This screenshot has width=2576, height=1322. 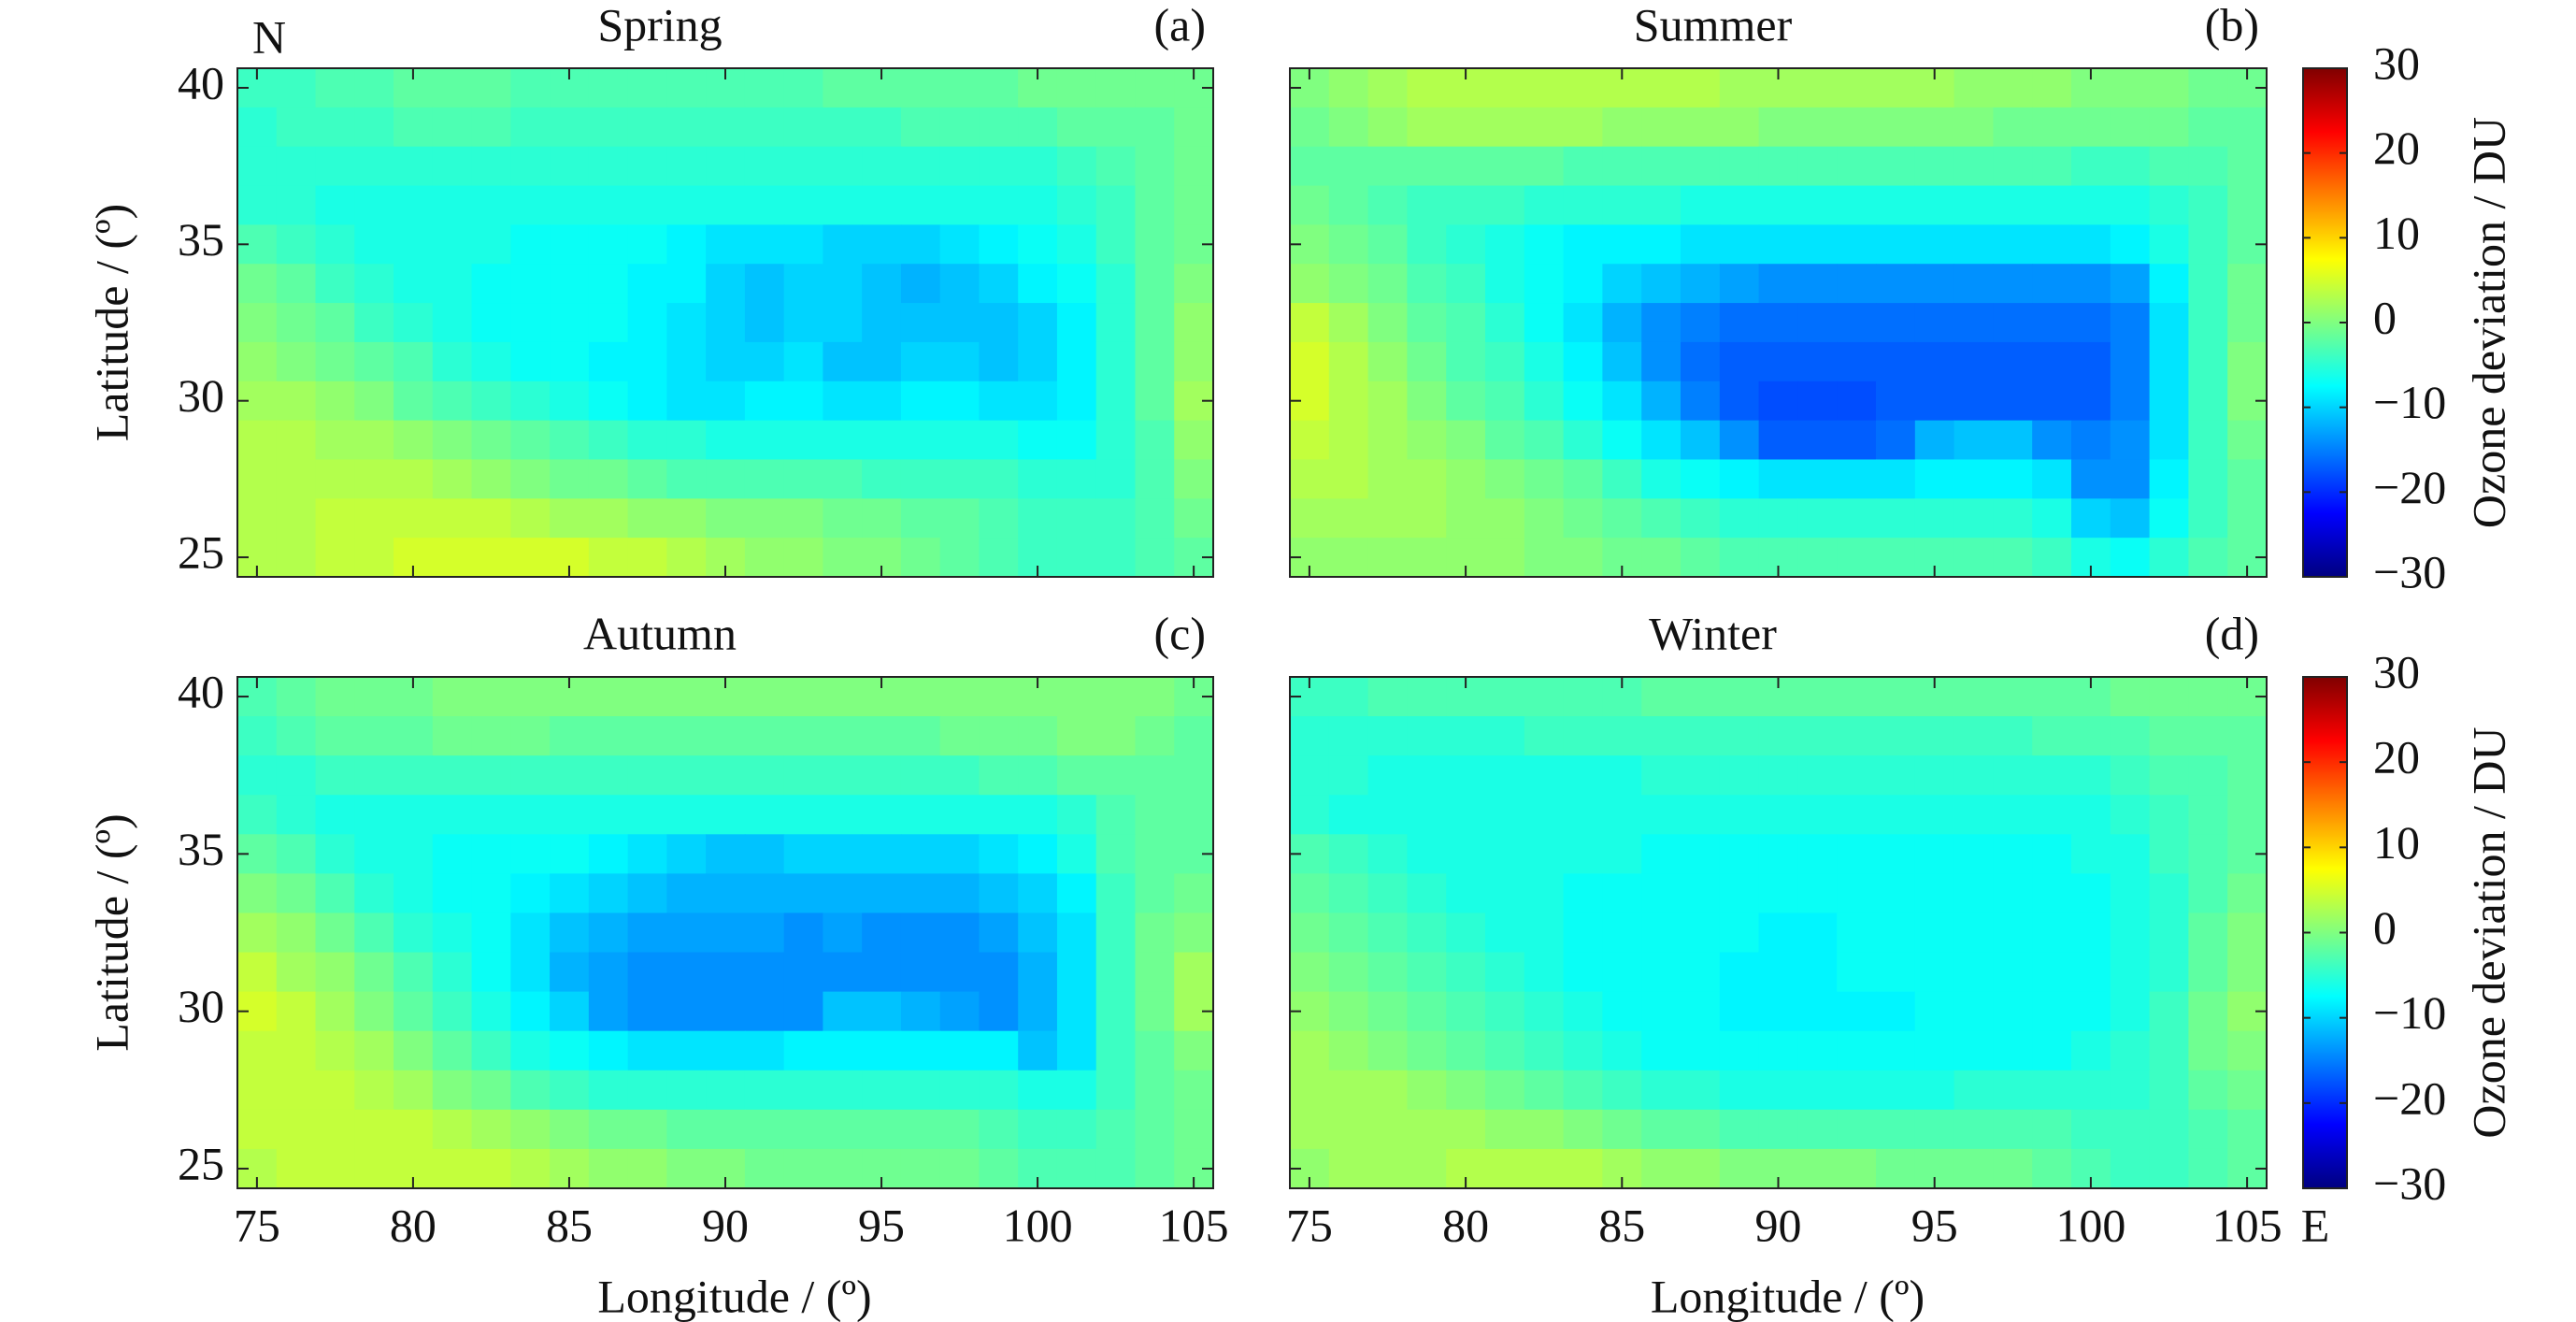 I want to click on x-tick-label: 80, so click(x=1465, y=1225).